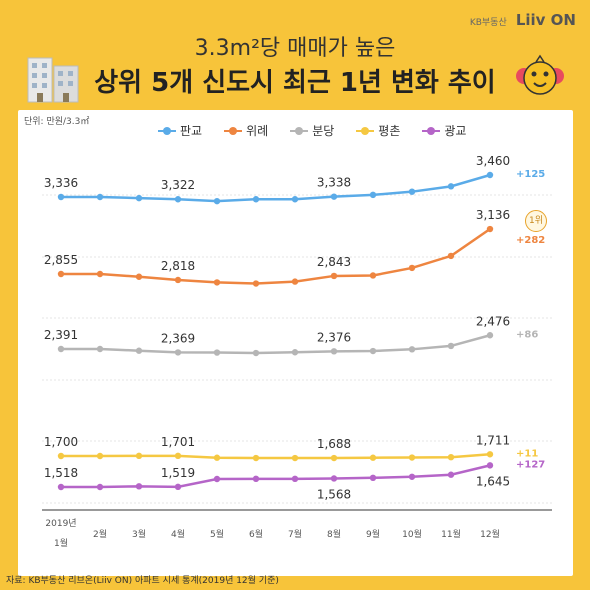  What do you see at coordinates (389, 131) in the screenshot?
I see `legend-label: 평촌` at bounding box center [389, 131].